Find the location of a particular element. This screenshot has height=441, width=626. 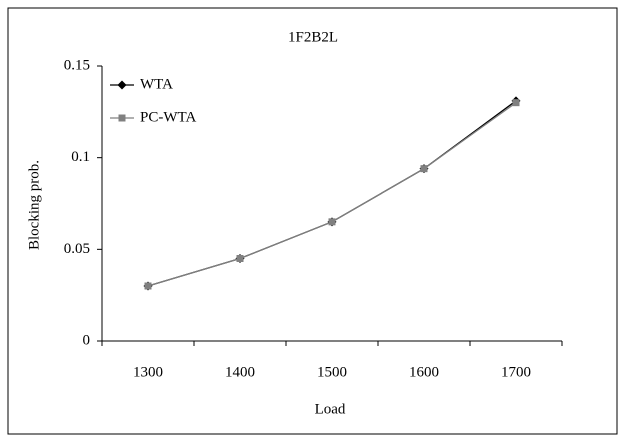

x-tick-label: 1500 is located at coordinates (332, 372).